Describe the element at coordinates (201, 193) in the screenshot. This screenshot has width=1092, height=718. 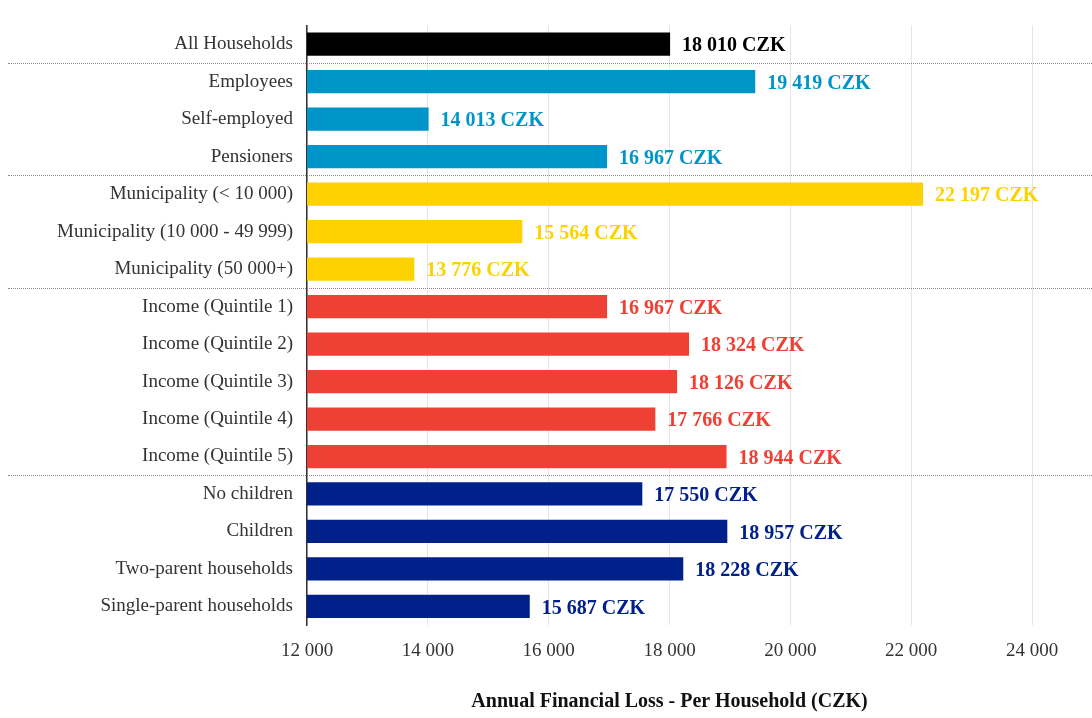
I see `y-tick-label: Municipality (< 10 000)` at that location.